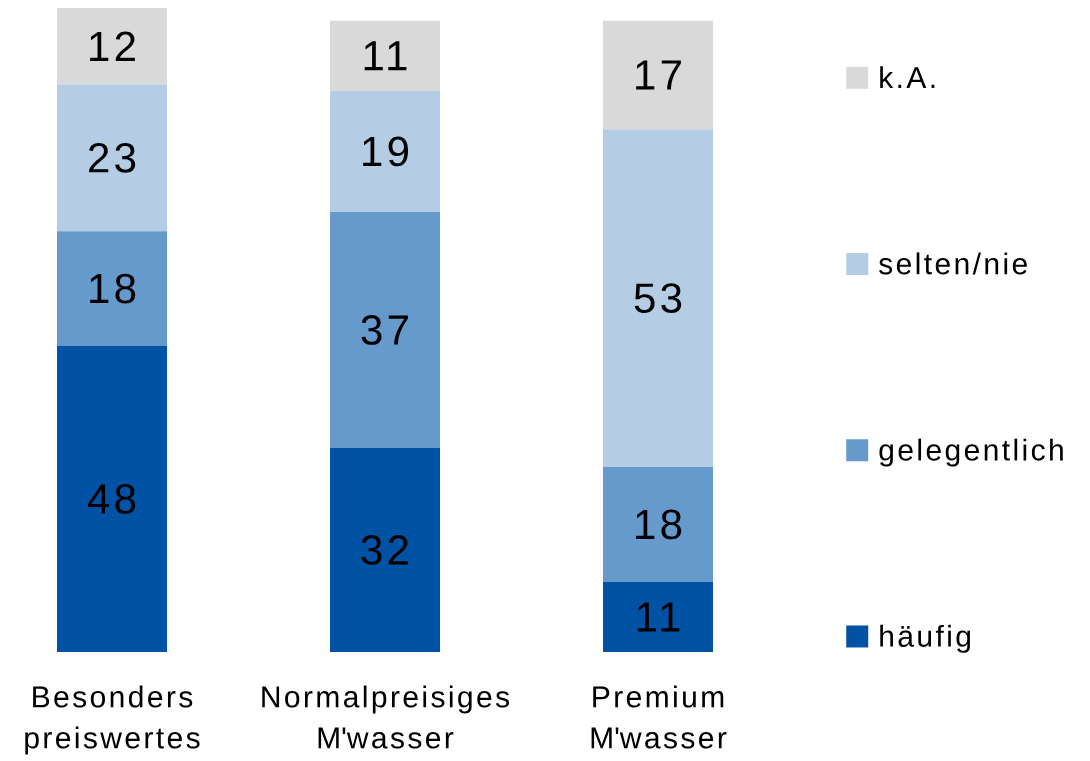 The height and width of the screenshot is (761, 1090). I want to click on data-label: 17, so click(658, 75).